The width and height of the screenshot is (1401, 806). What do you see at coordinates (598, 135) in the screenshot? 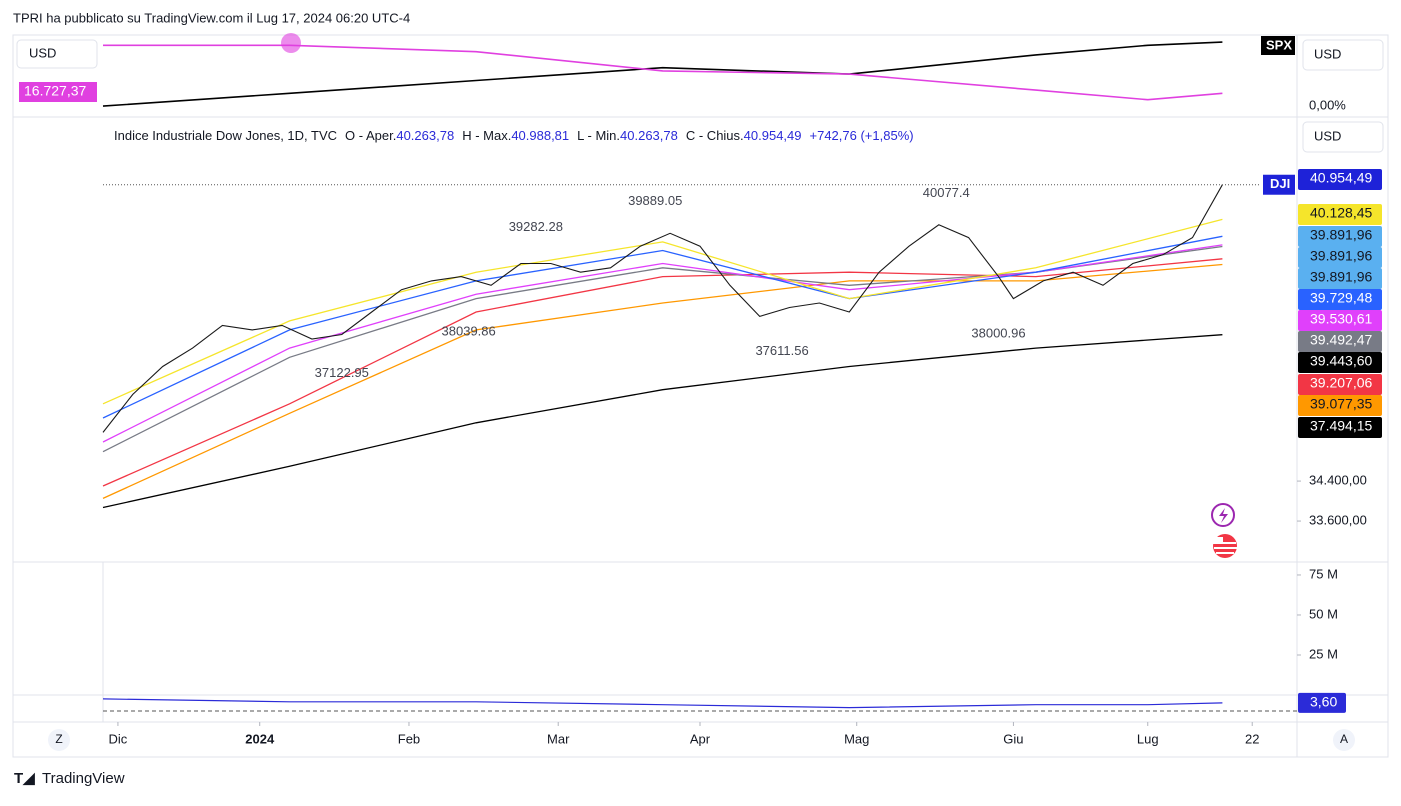
I see `legend-key: L - Min.` at bounding box center [598, 135].